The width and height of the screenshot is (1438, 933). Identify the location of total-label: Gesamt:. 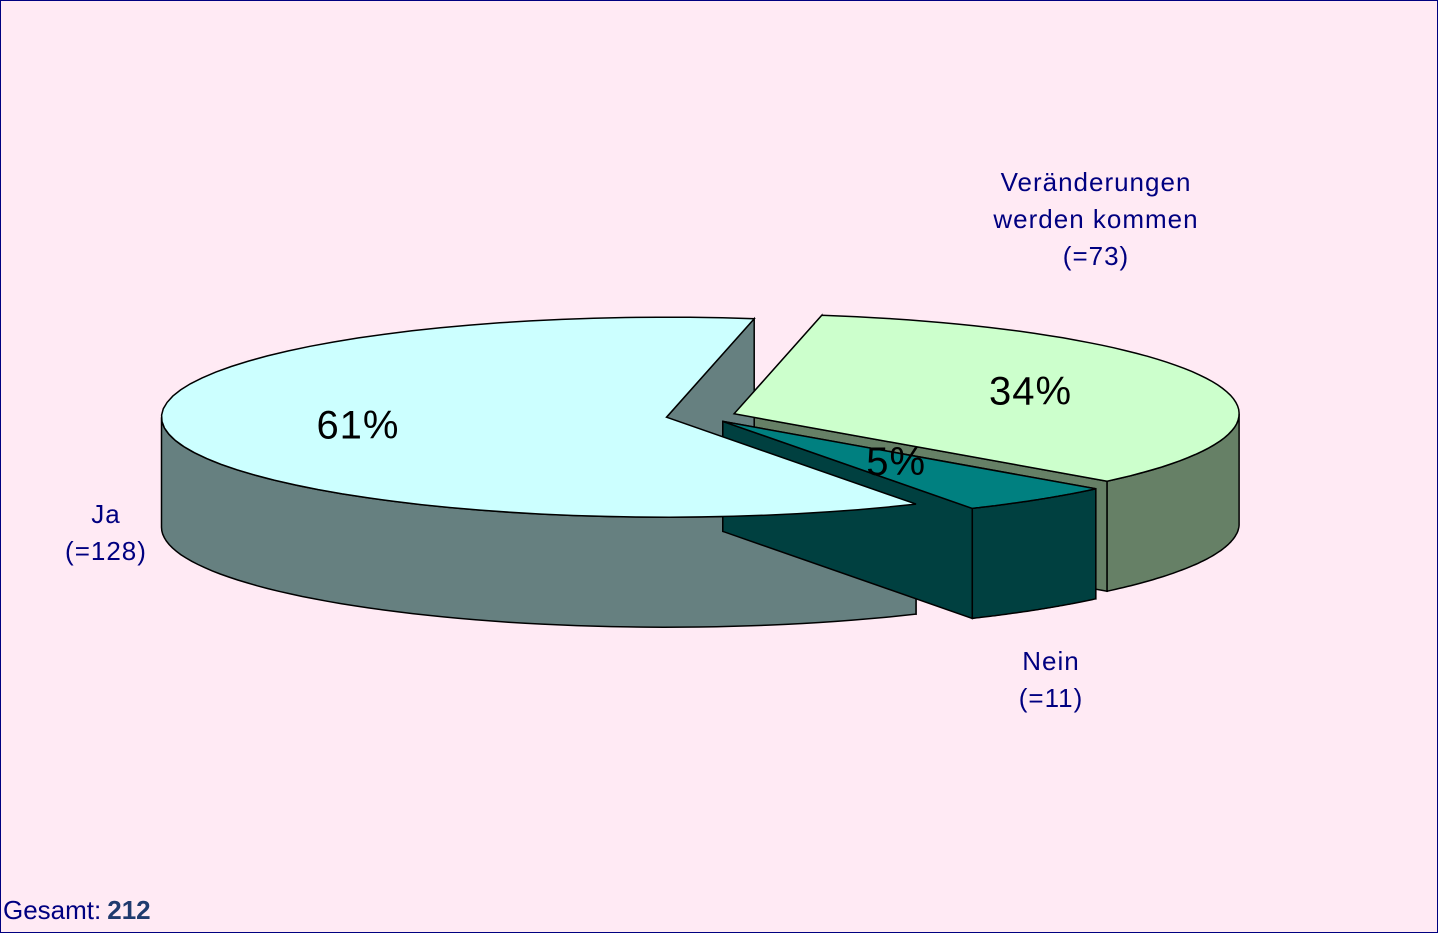
(52, 910).